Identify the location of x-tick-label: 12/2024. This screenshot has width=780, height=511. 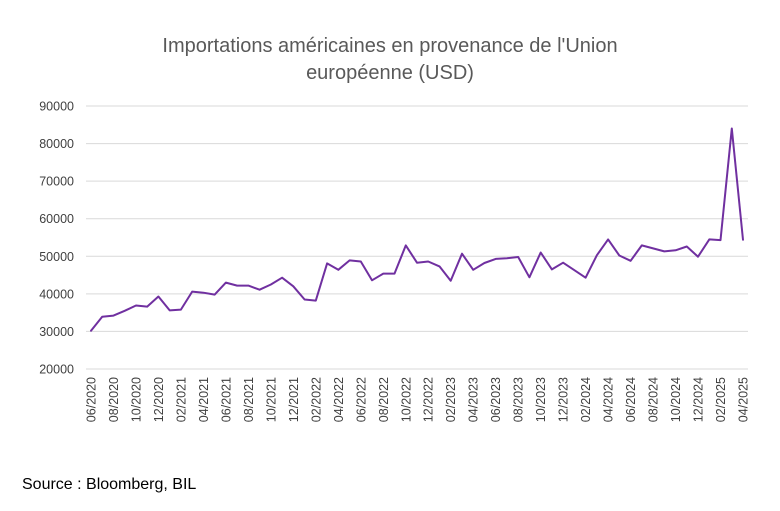
(699, 399).